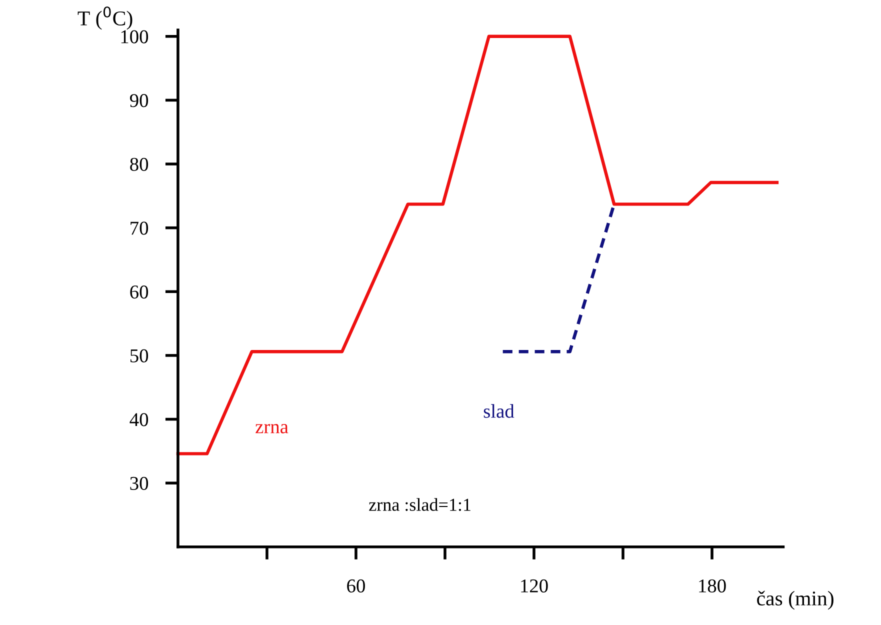 The image size is (881, 625). I want to click on y-tick-label: 40, so click(139, 419).